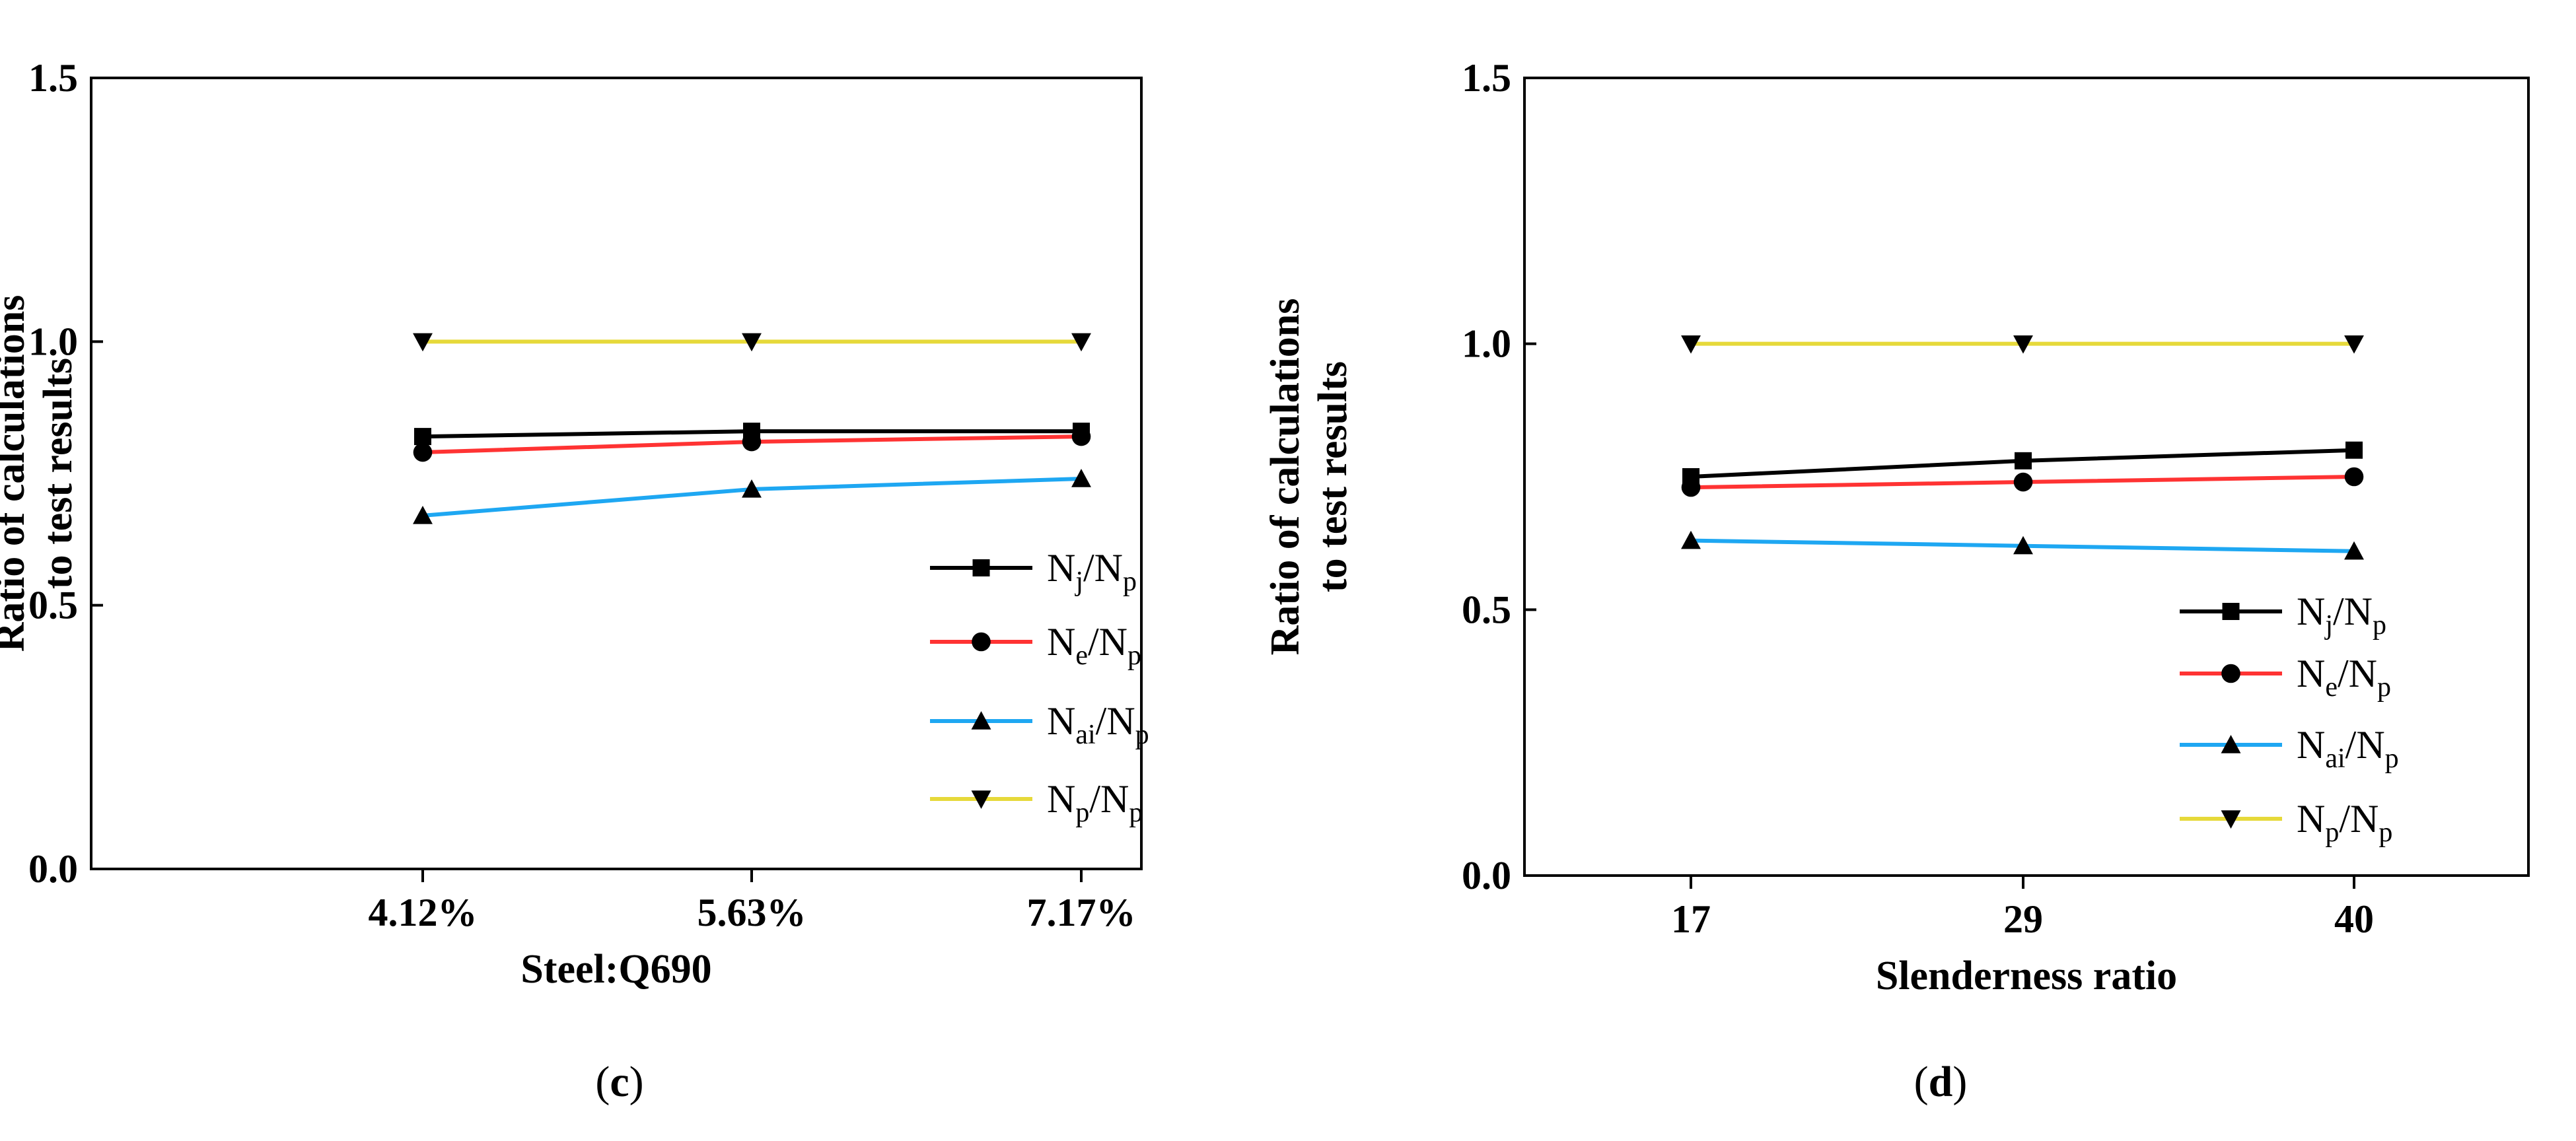 The height and width of the screenshot is (1141, 2576). I want to click on x-tick-label: 4.12%, so click(424, 912).